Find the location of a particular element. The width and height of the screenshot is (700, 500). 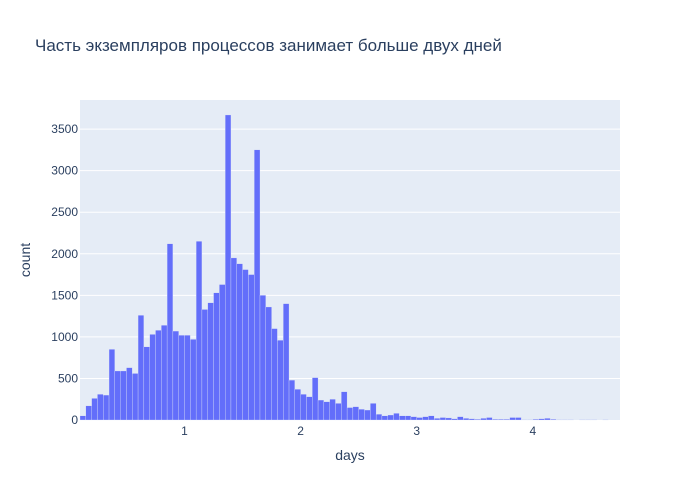

x-tick-label: 1 is located at coordinates (184, 431).